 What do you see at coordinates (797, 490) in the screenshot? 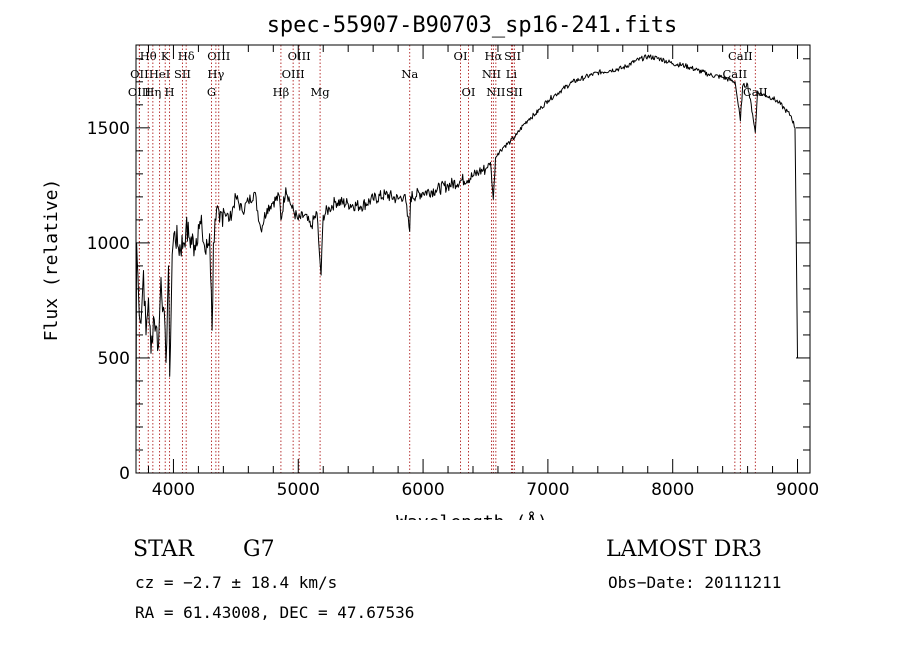
I see `x-tick-label: 9000` at bounding box center [797, 490].